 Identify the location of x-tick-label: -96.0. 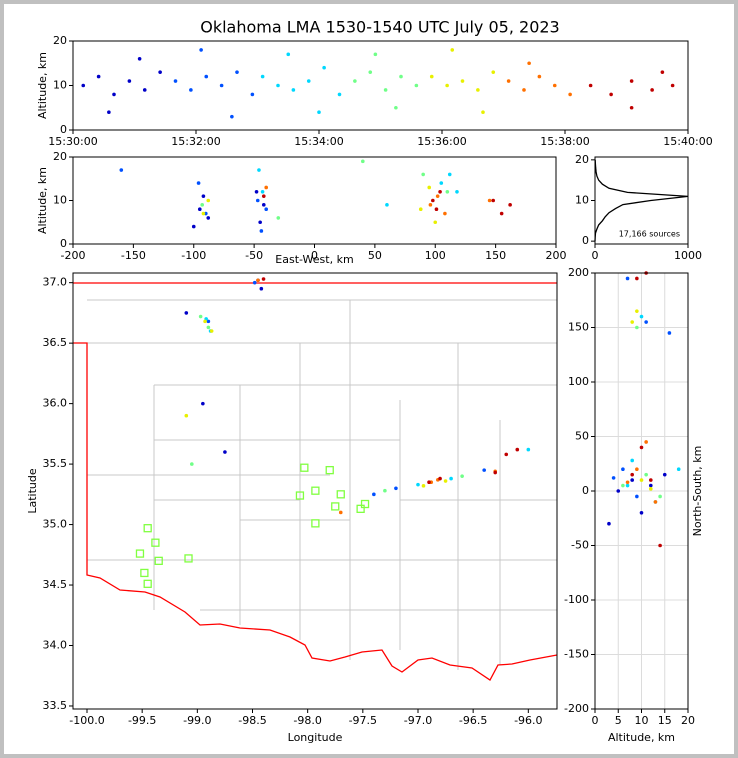
(528, 720).